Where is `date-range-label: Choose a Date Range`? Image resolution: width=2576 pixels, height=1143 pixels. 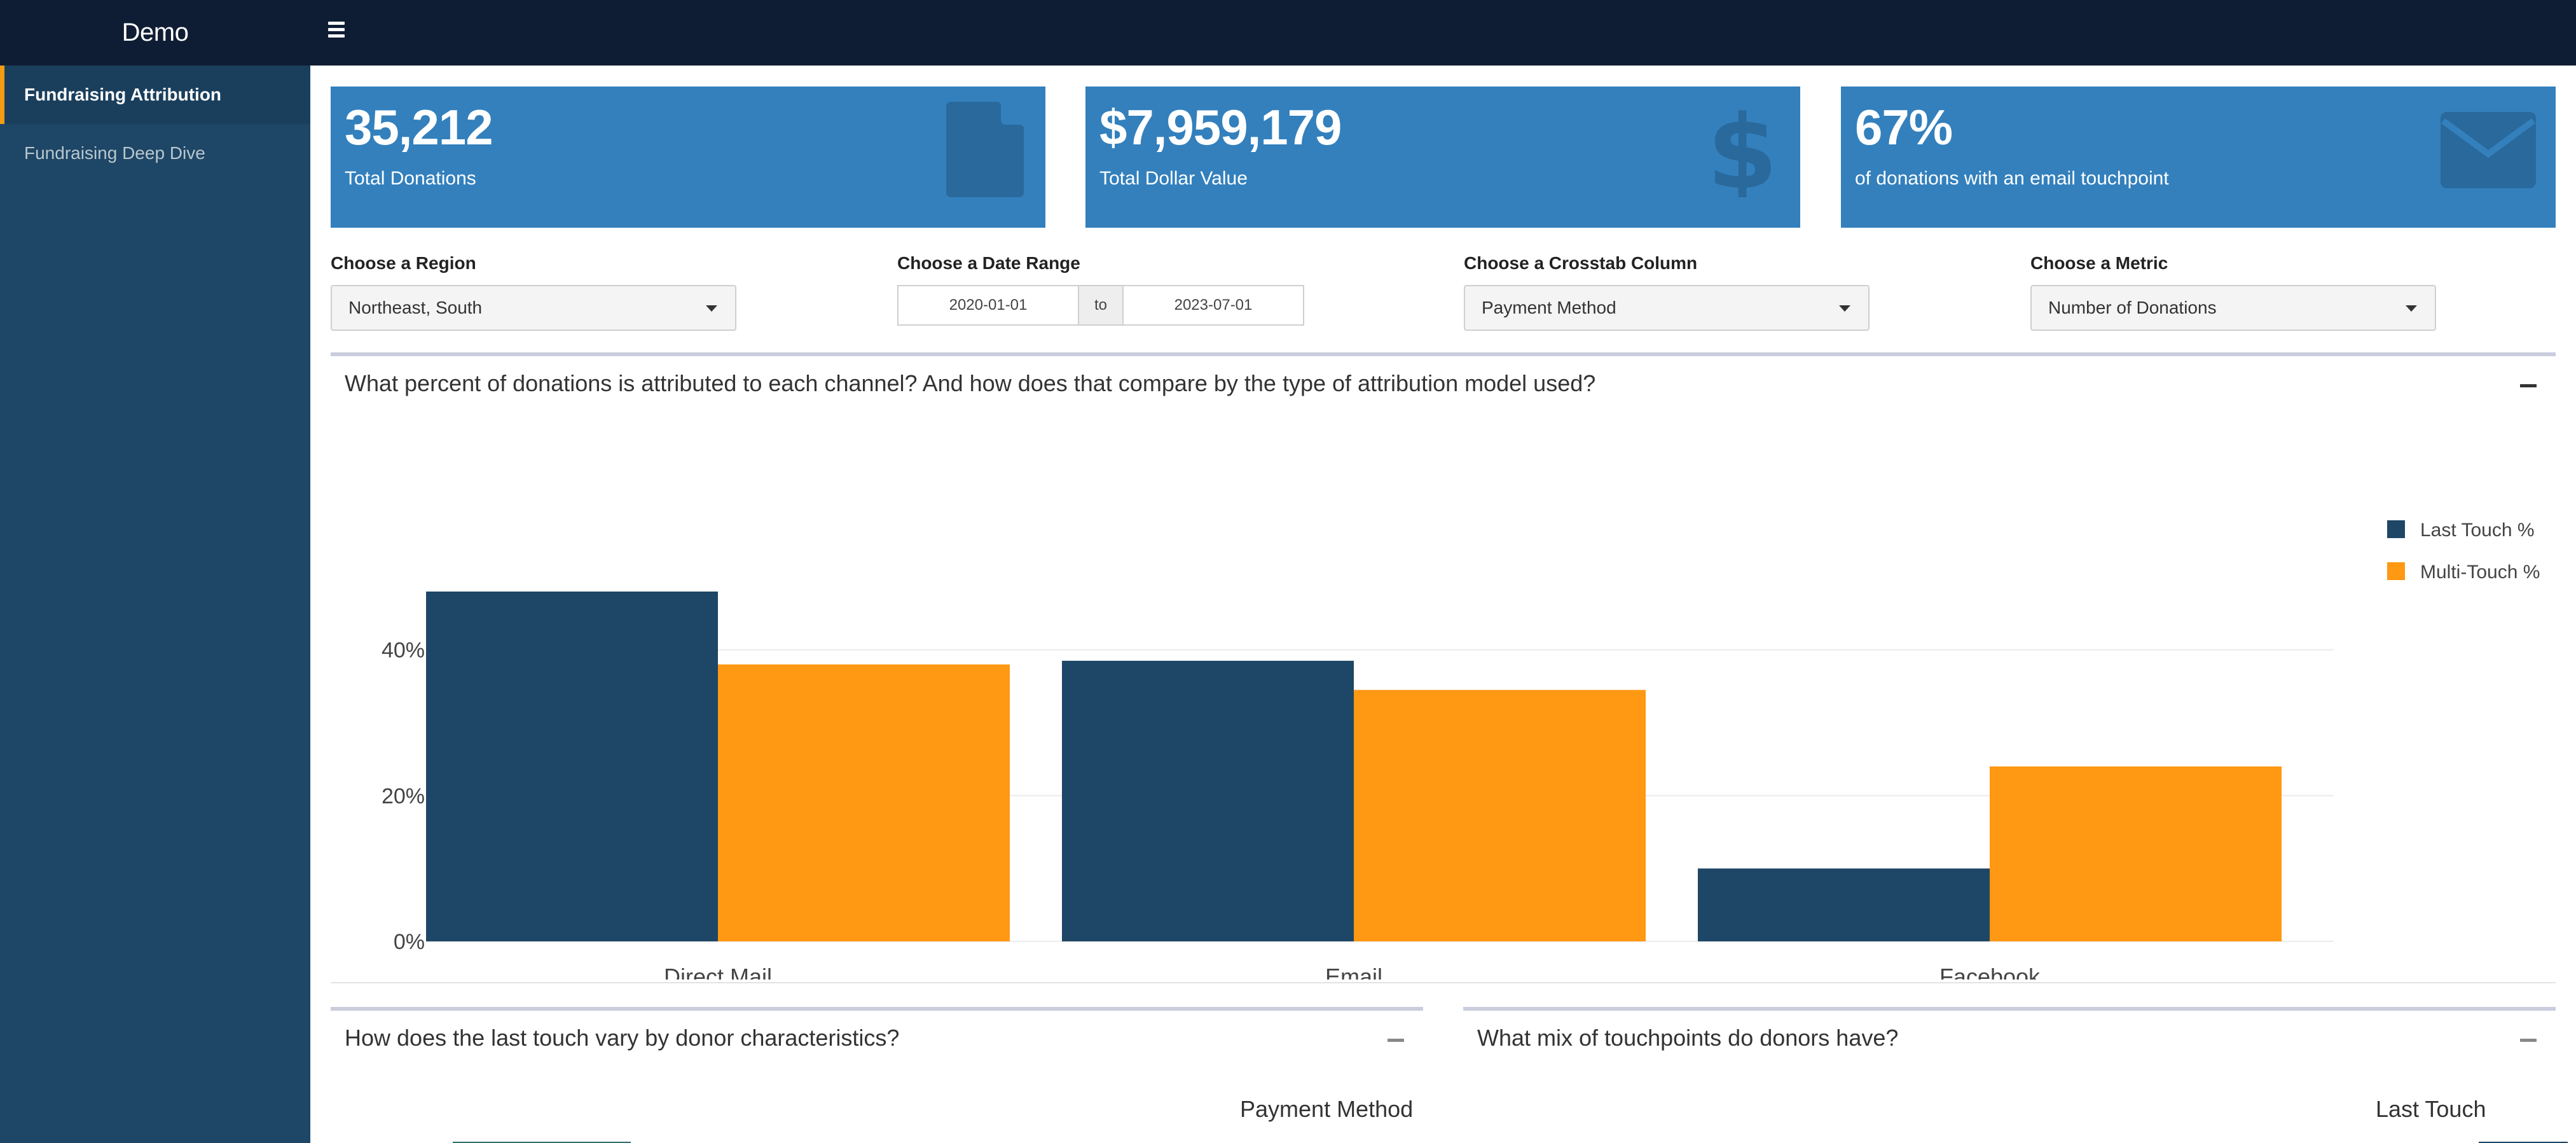
date-range-label: Choose a Date Range is located at coordinates (989, 263).